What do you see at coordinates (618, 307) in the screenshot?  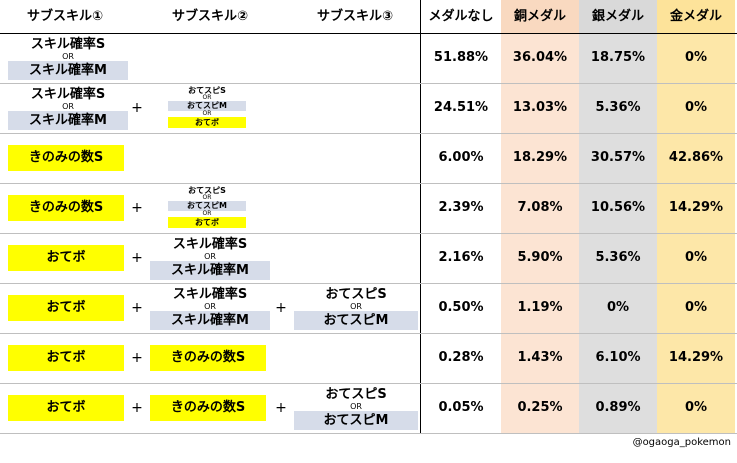 I see `value-silver: 0%` at bounding box center [618, 307].